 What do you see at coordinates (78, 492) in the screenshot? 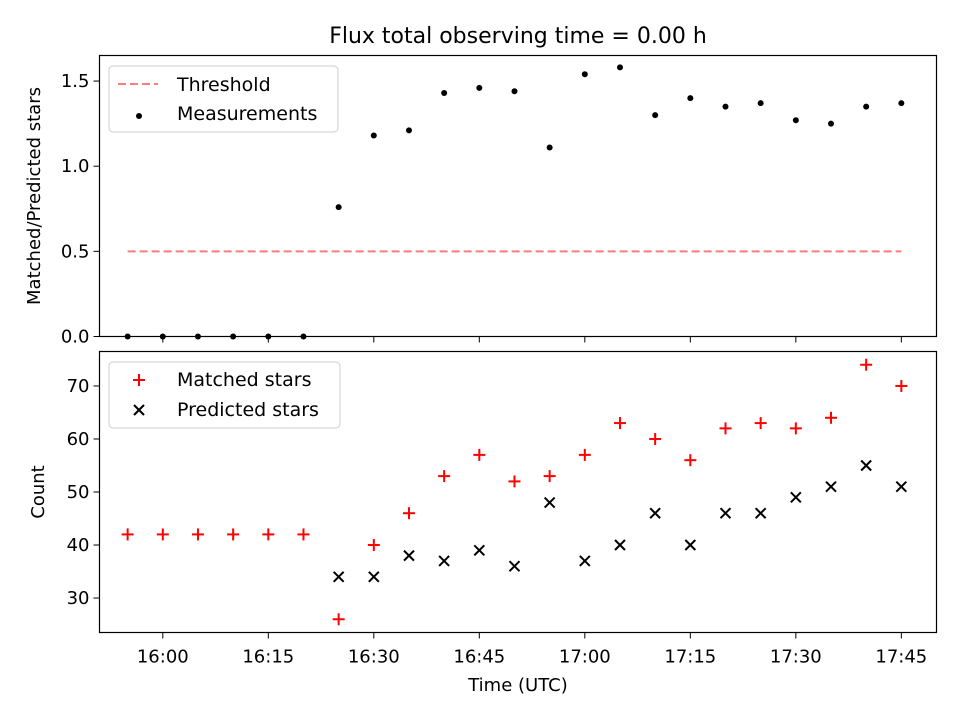
I see `count-y-tick-label: 50` at bounding box center [78, 492].